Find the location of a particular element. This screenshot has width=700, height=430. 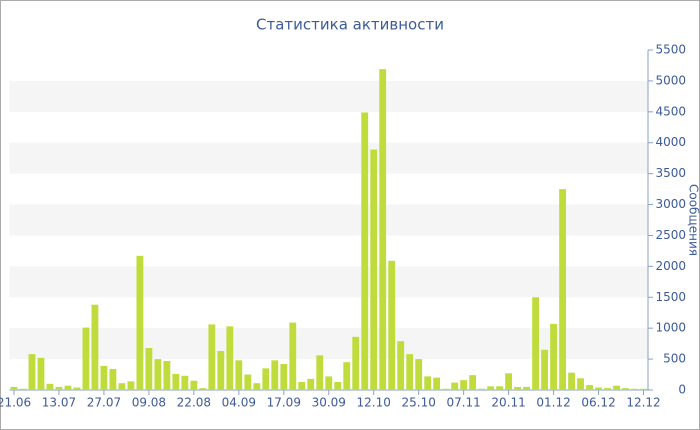

x-tick-label: 09.08 is located at coordinates (149, 403).